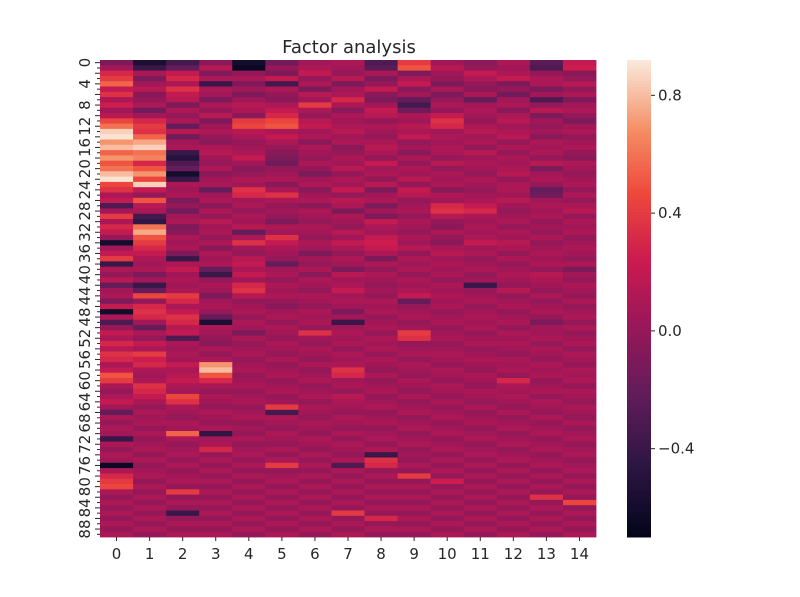 The image size is (800, 597). Describe the element at coordinates (414, 554) in the screenshot. I see `x-tick-label: 9` at that location.